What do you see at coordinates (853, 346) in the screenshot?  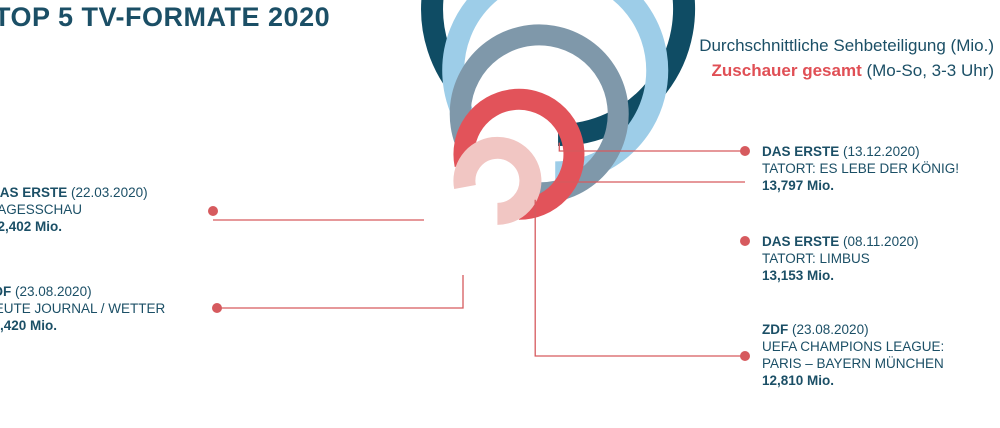 I see `label-show: UEFA CHAMPIONS LEAGUE:` at bounding box center [853, 346].